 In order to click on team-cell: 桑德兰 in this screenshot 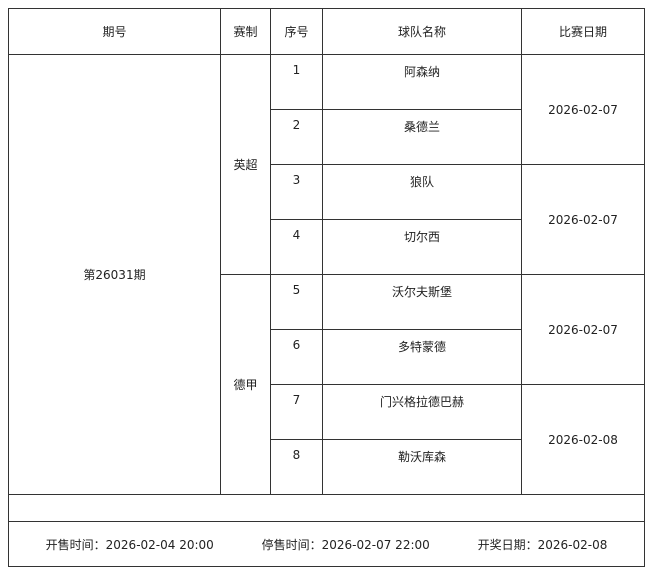, I will do `click(422, 137)`.